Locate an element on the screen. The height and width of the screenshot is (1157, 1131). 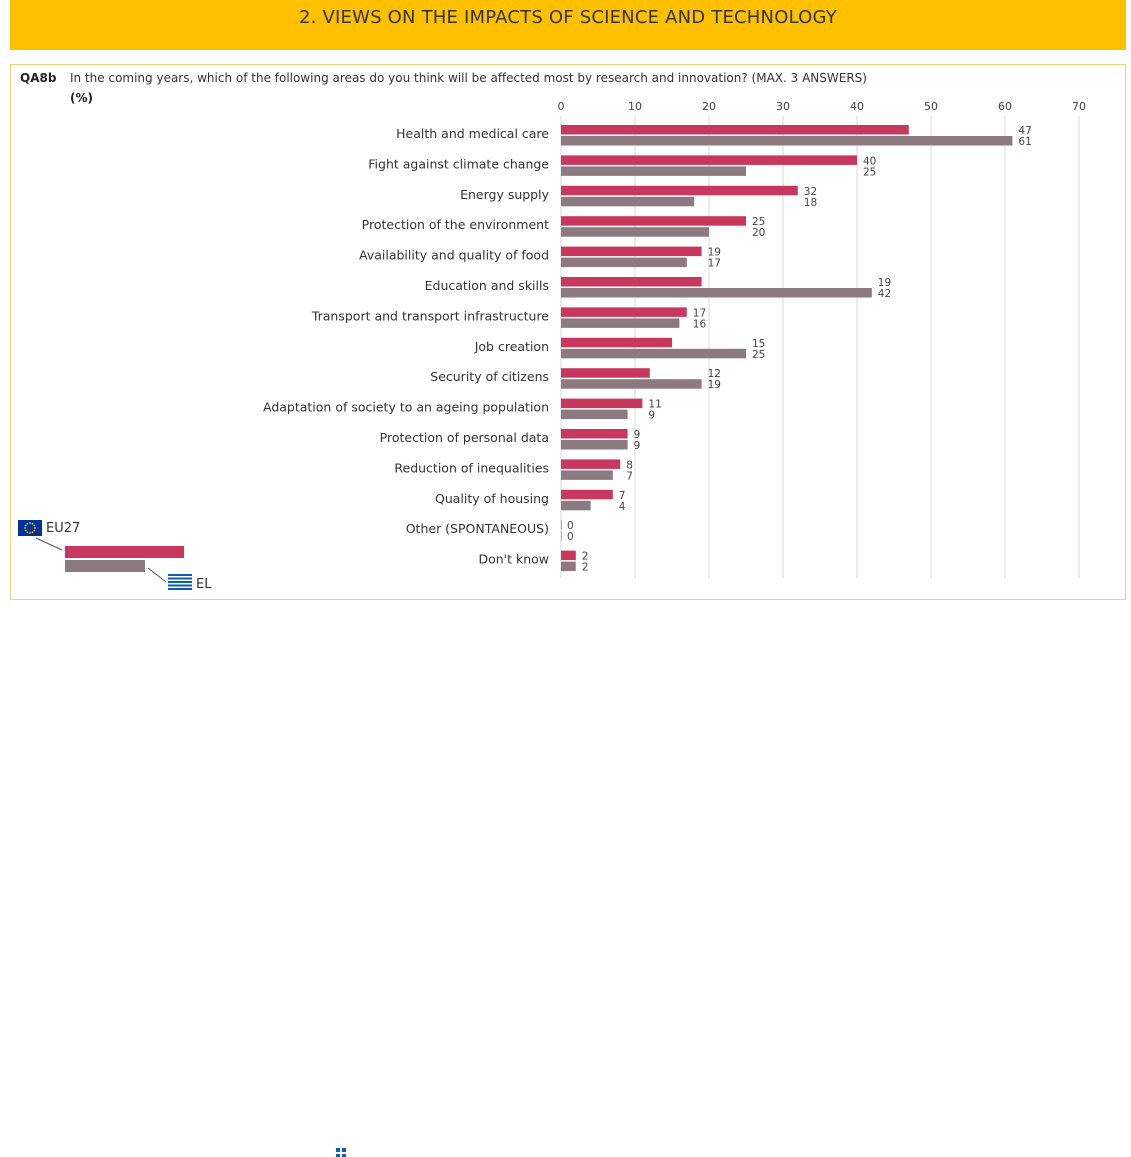
value-label-el: 19 is located at coordinates (714, 385).